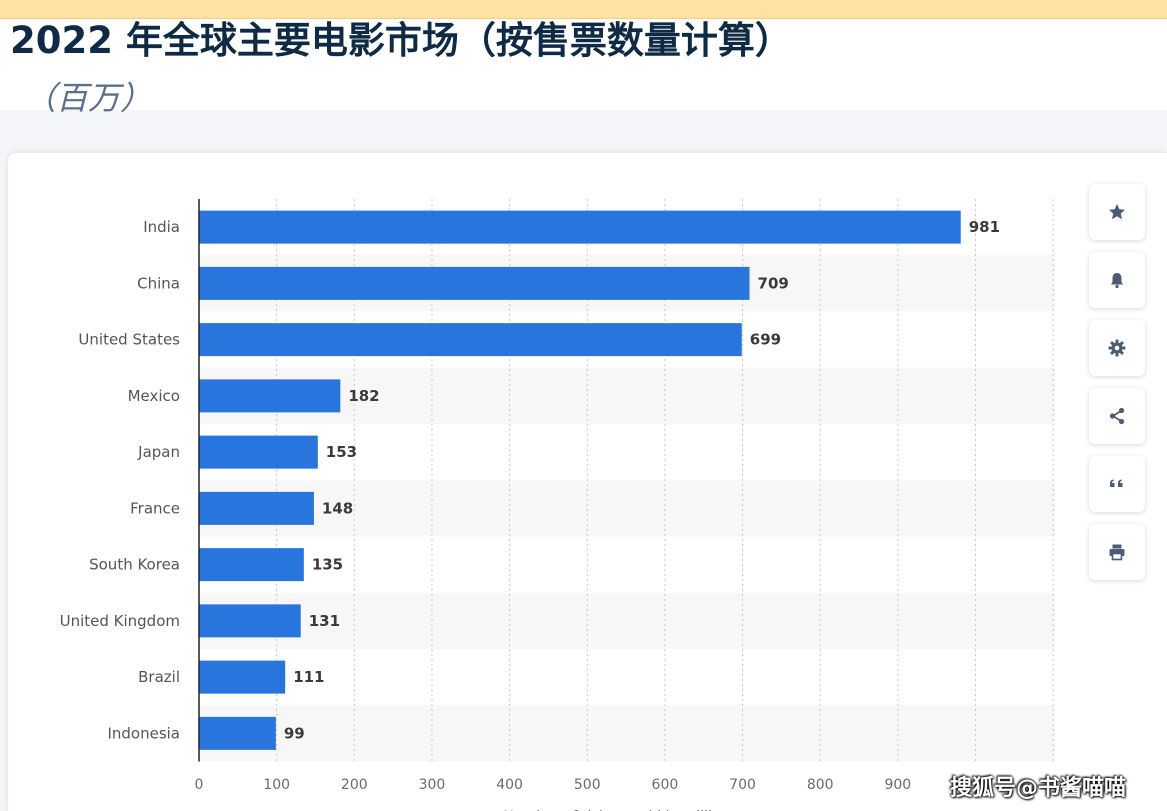  I want to click on category-label: Indonesia, so click(143, 733).